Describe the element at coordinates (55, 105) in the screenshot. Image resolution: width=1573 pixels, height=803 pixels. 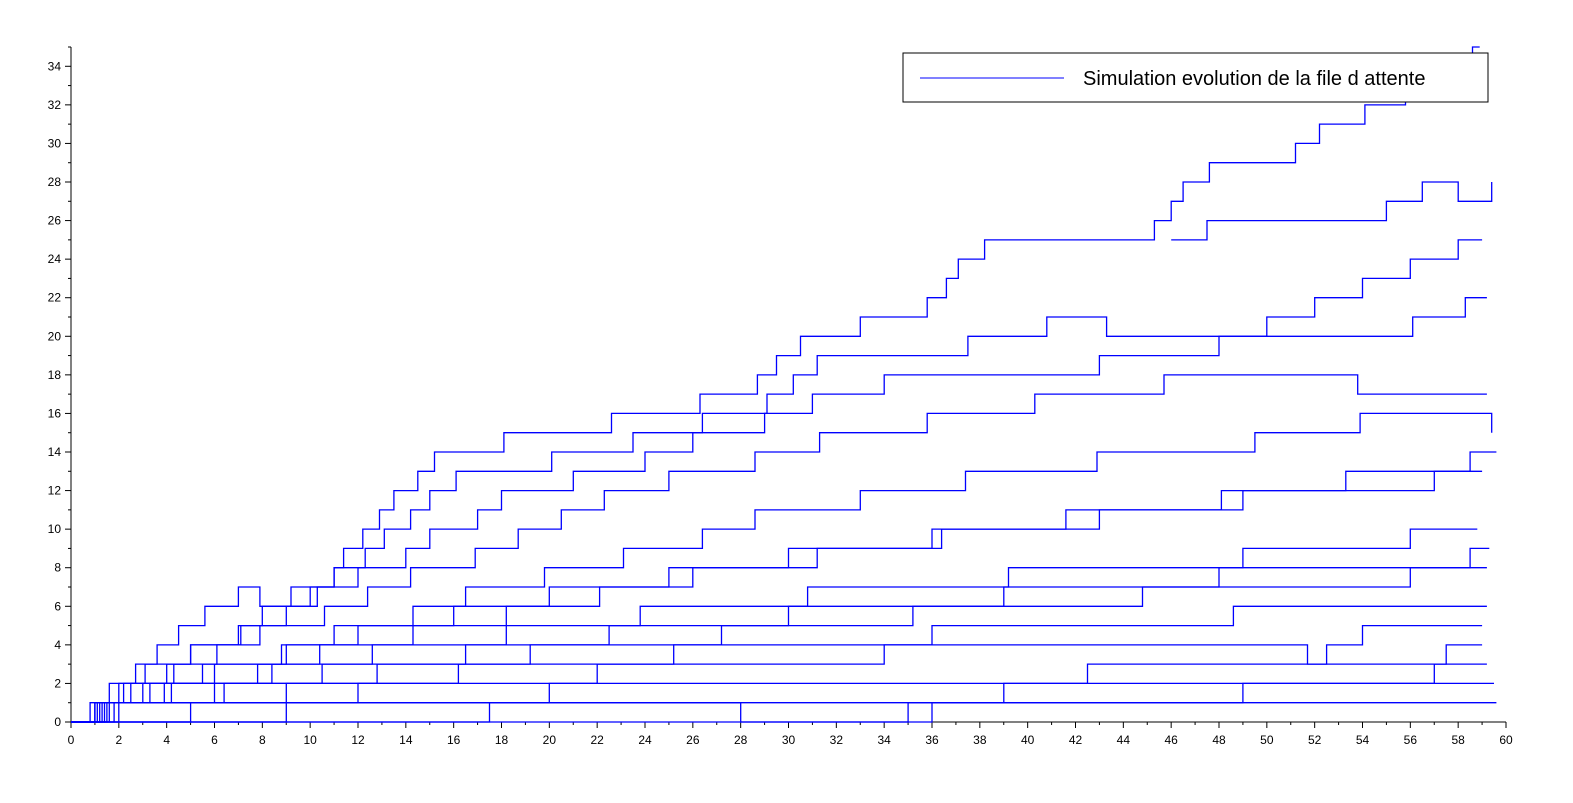
I see `y-tick-label: 32` at that location.